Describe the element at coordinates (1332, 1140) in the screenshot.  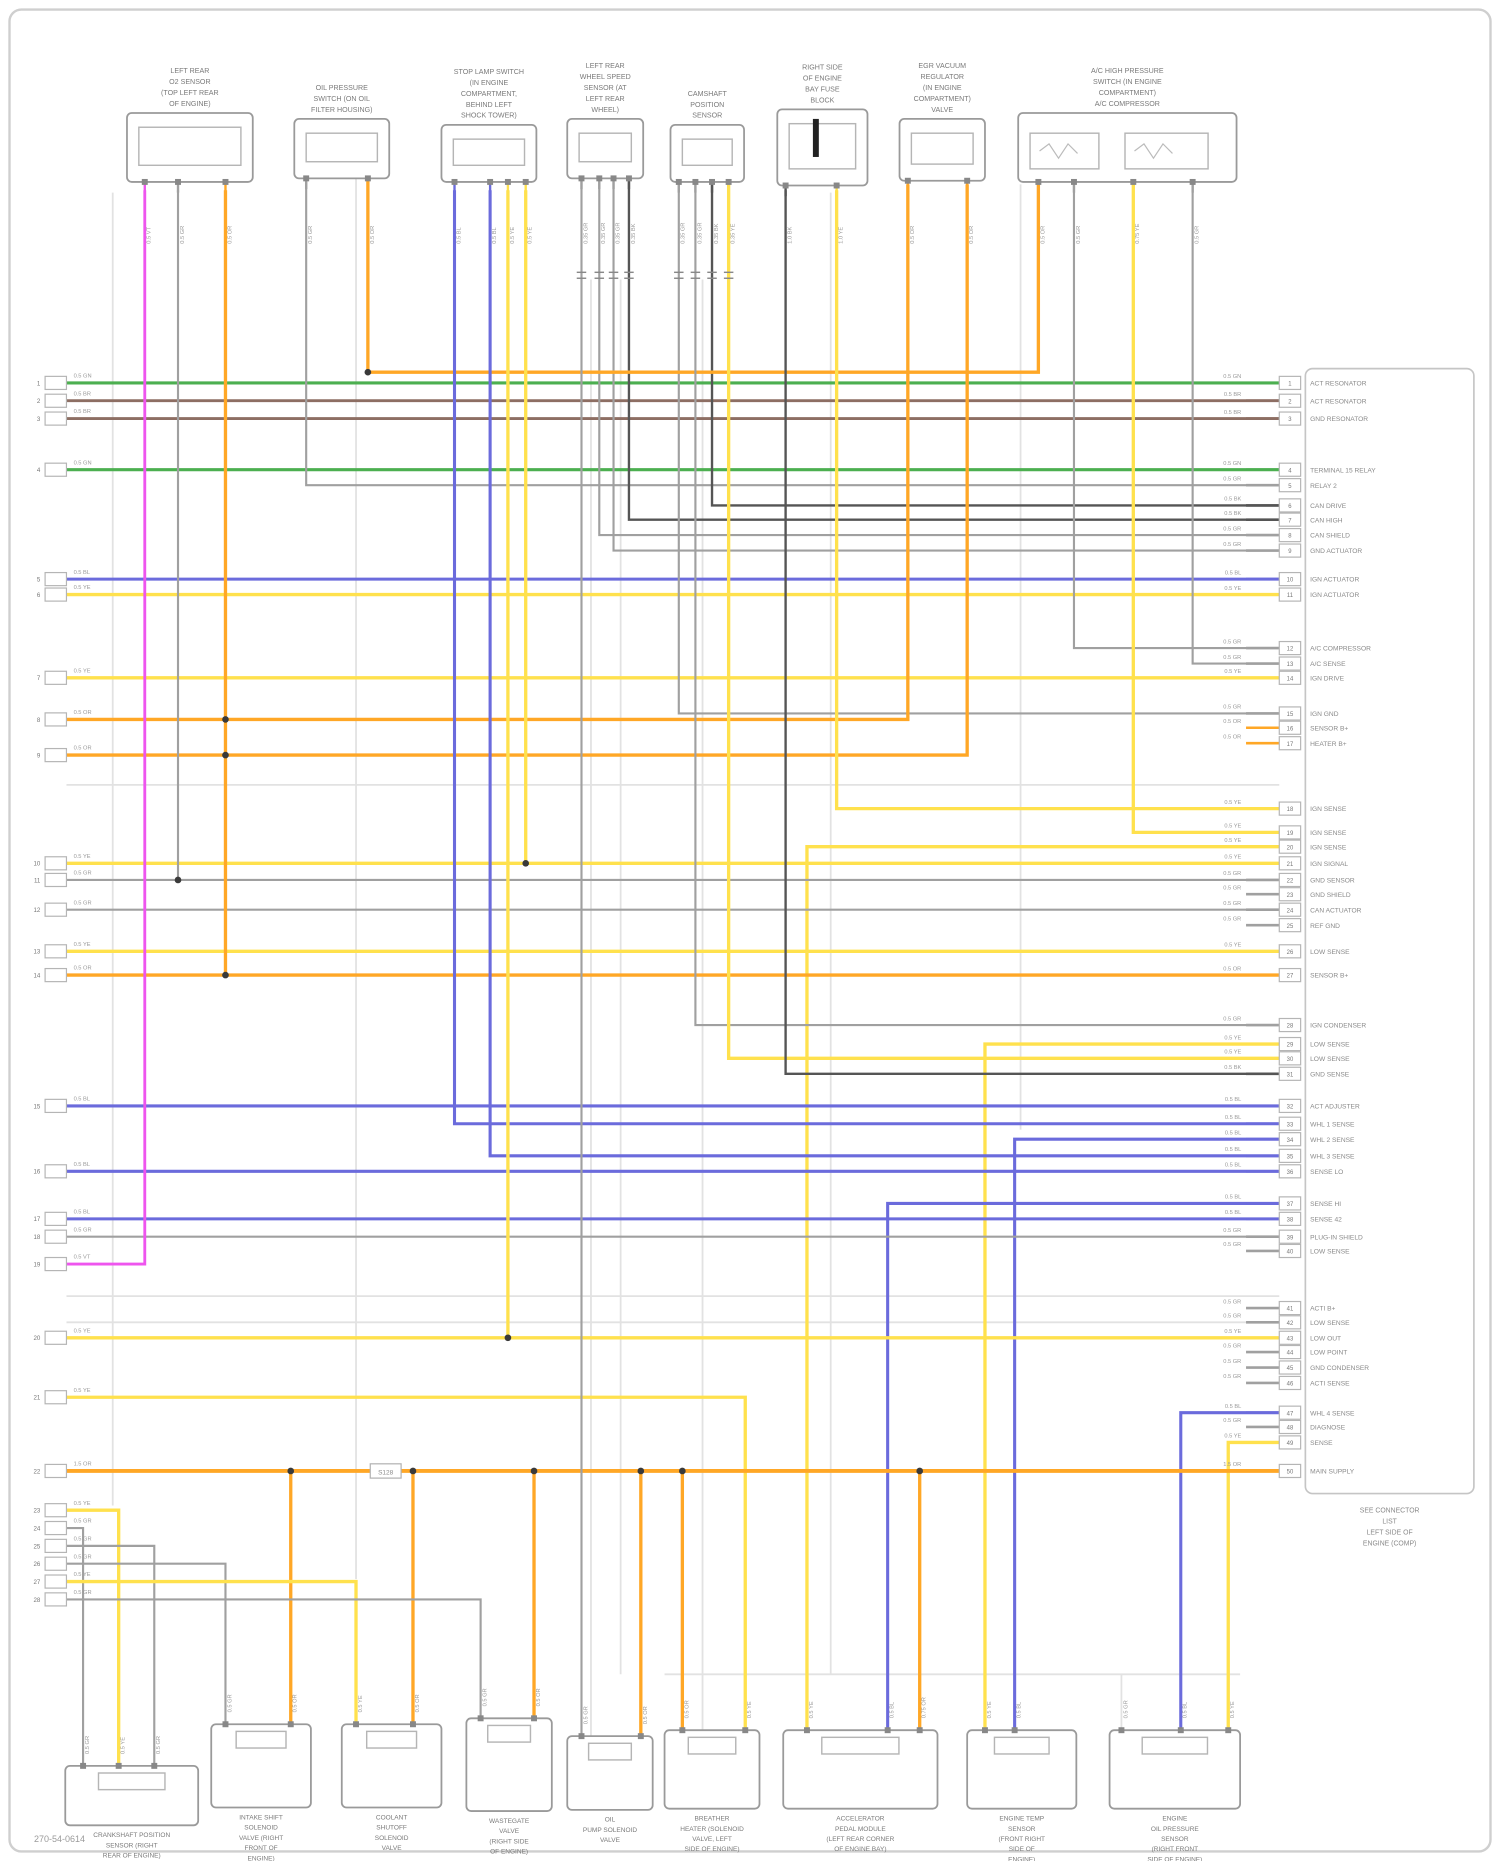
I see `pin-label: WHL 2 SENSE` at that location.